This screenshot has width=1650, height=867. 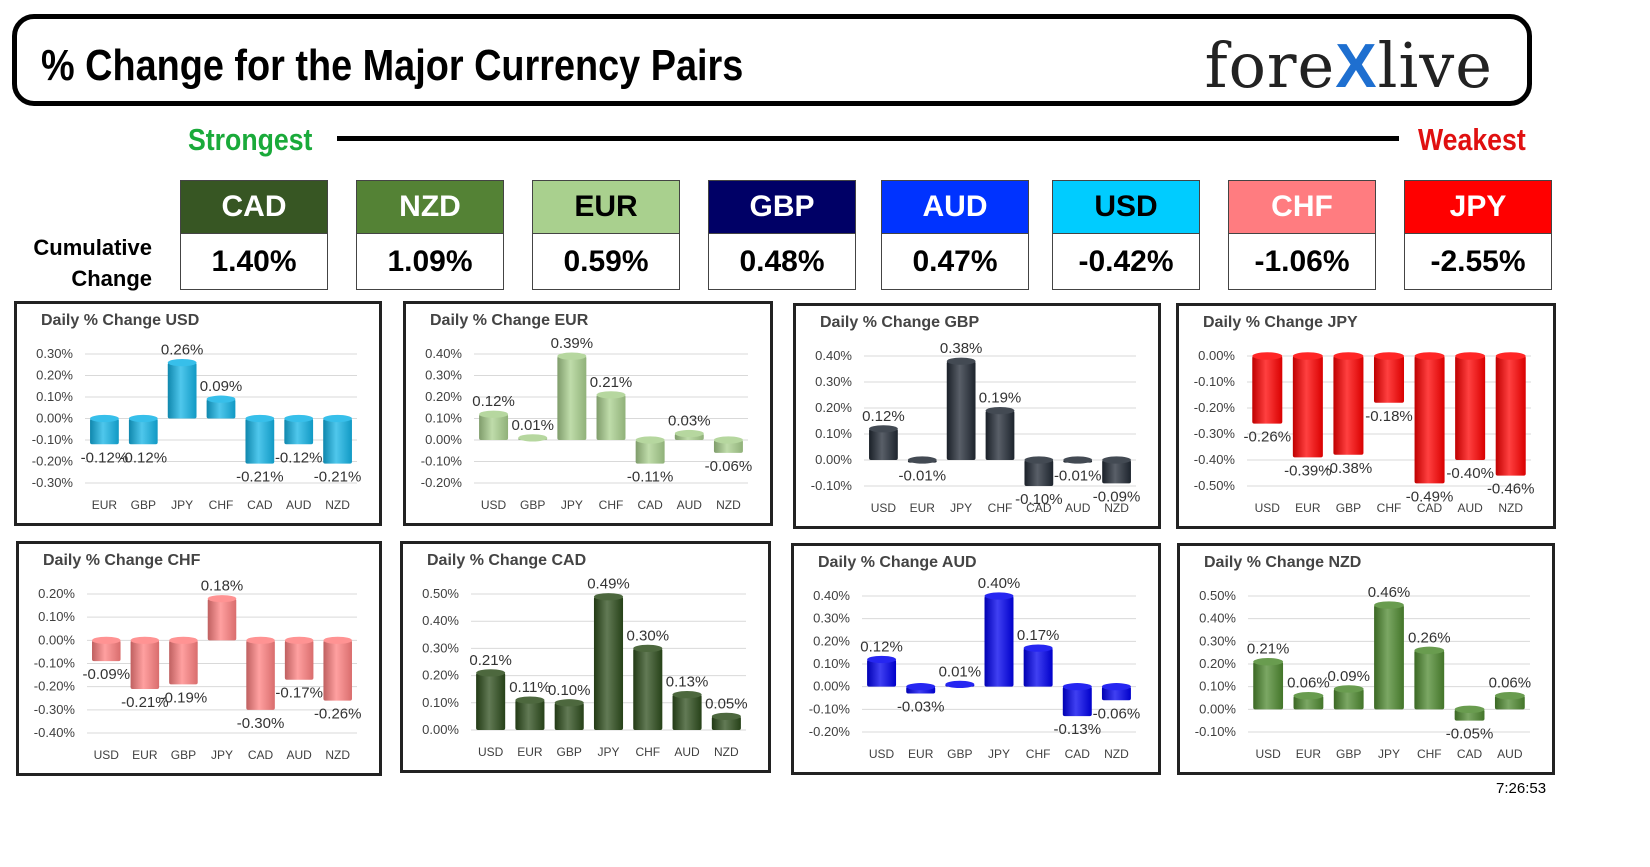 What do you see at coordinates (1039, 499) in the screenshot?
I see `data-label: -0.10%` at bounding box center [1039, 499].